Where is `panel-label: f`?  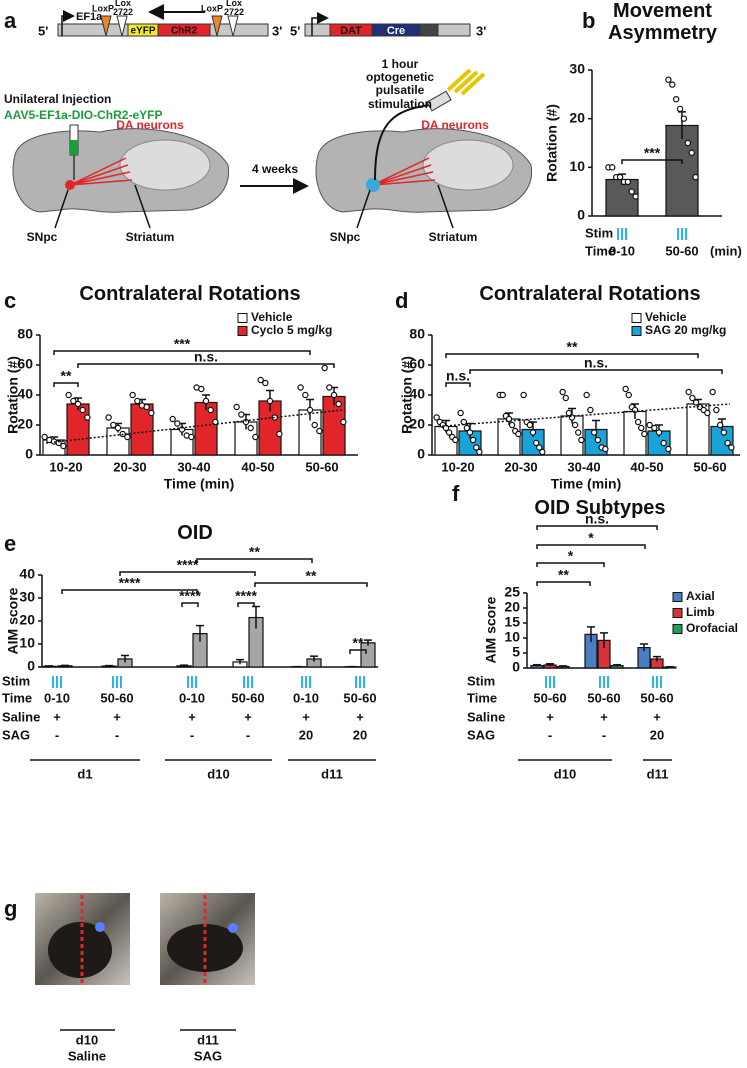 panel-label: f is located at coordinates (456, 493).